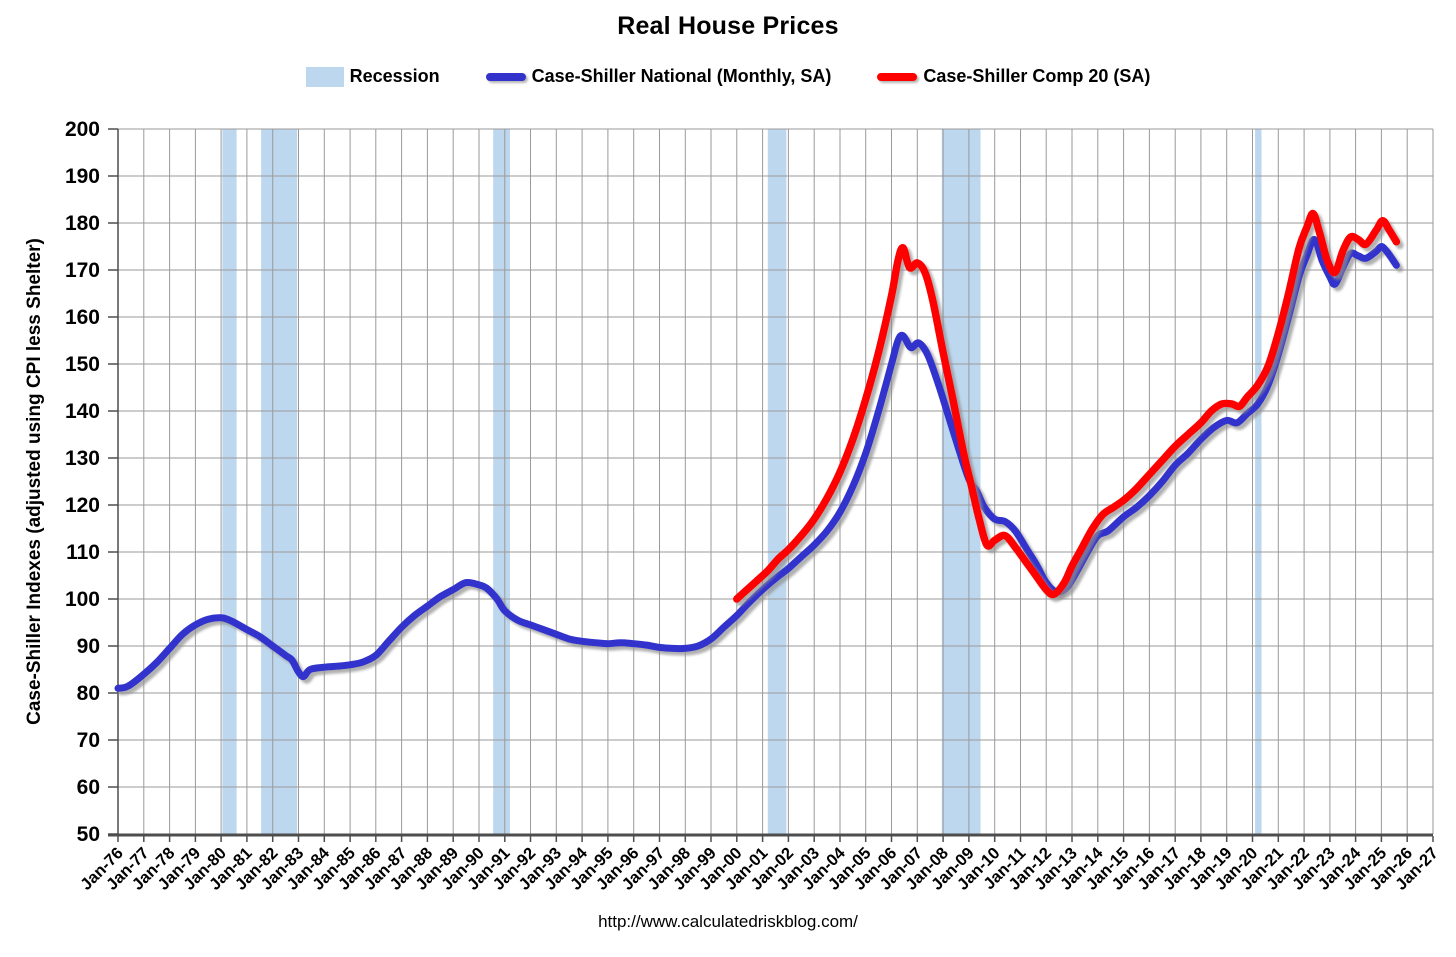 The width and height of the screenshot is (1456, 957). Describe the element at coordinates (82, 129) in the screenshot. I see `y-tick-label: 200` at that location.